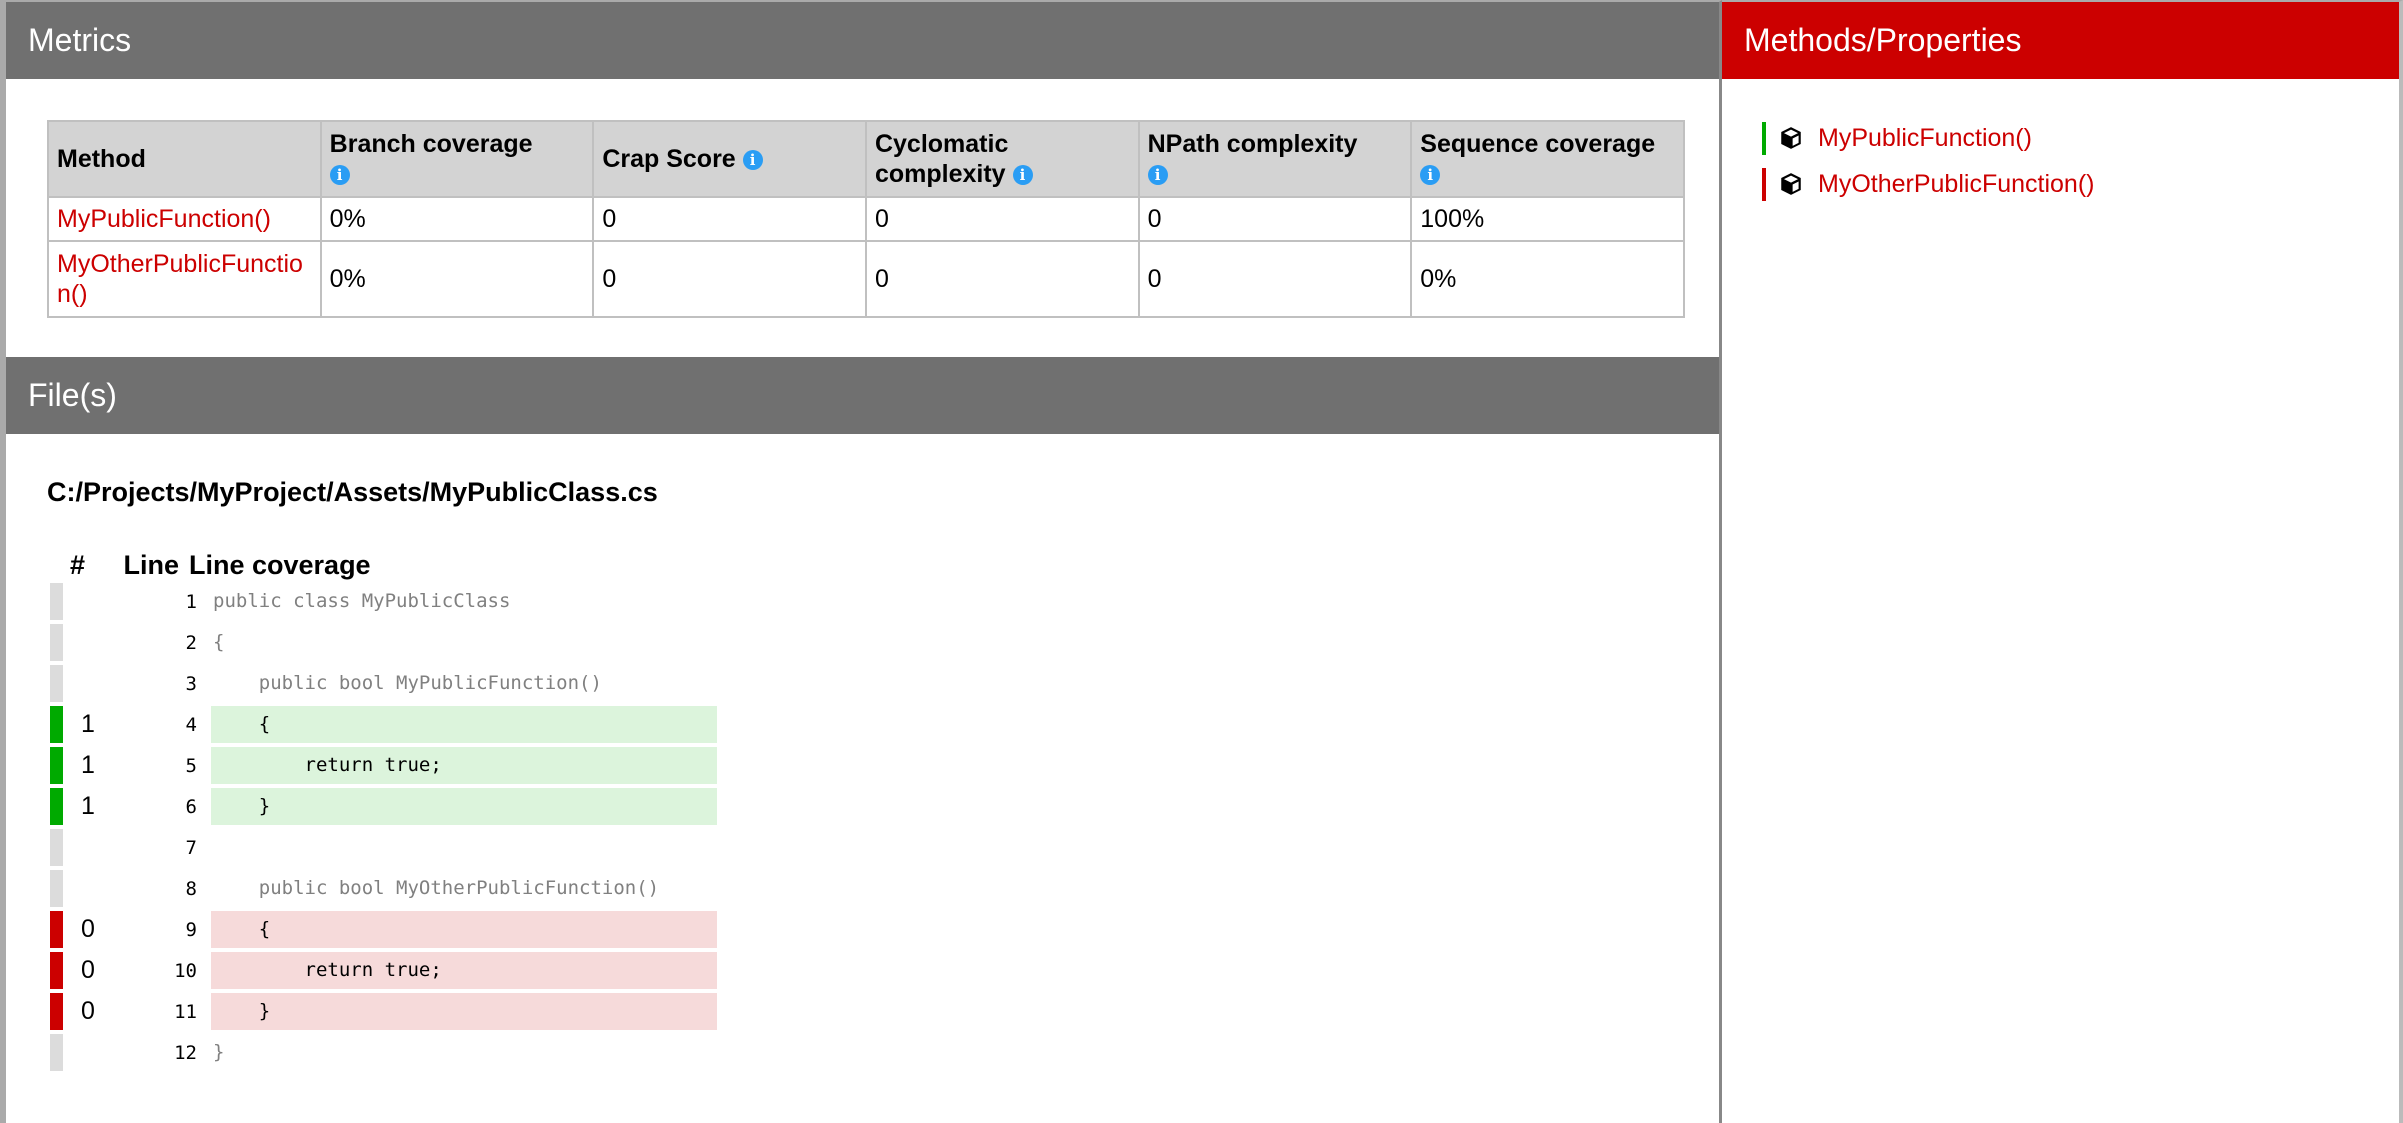 This screenshot has height=1123, width=2403. What do you see at coordinates (191, 642) in the screenshot?
I see `line-number: 2` at bounding box center [191, 642].